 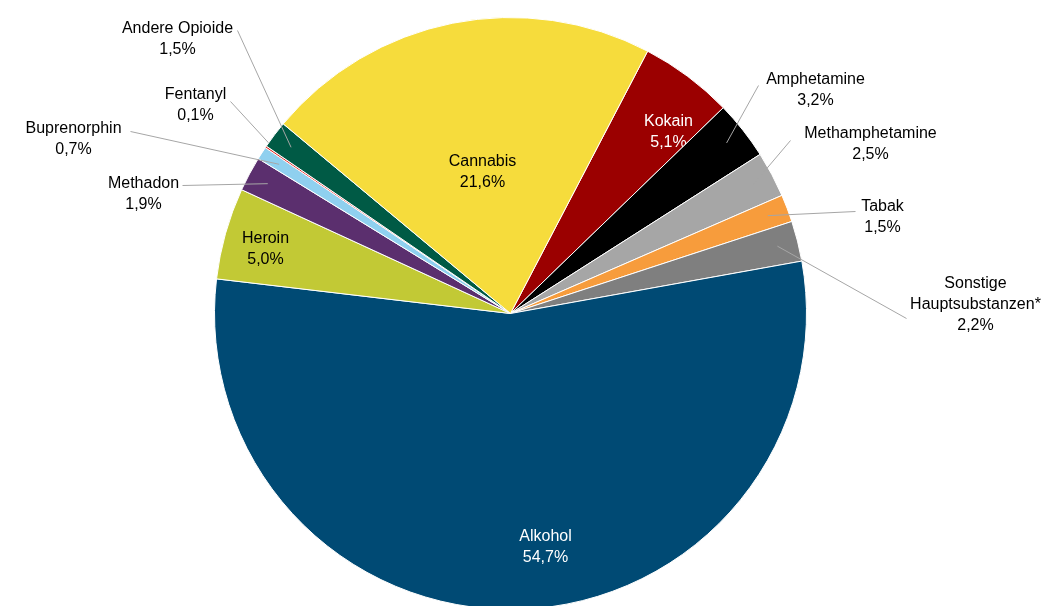 I want to click on slice-label: Buprenorphin, so click(x=73, y=127).